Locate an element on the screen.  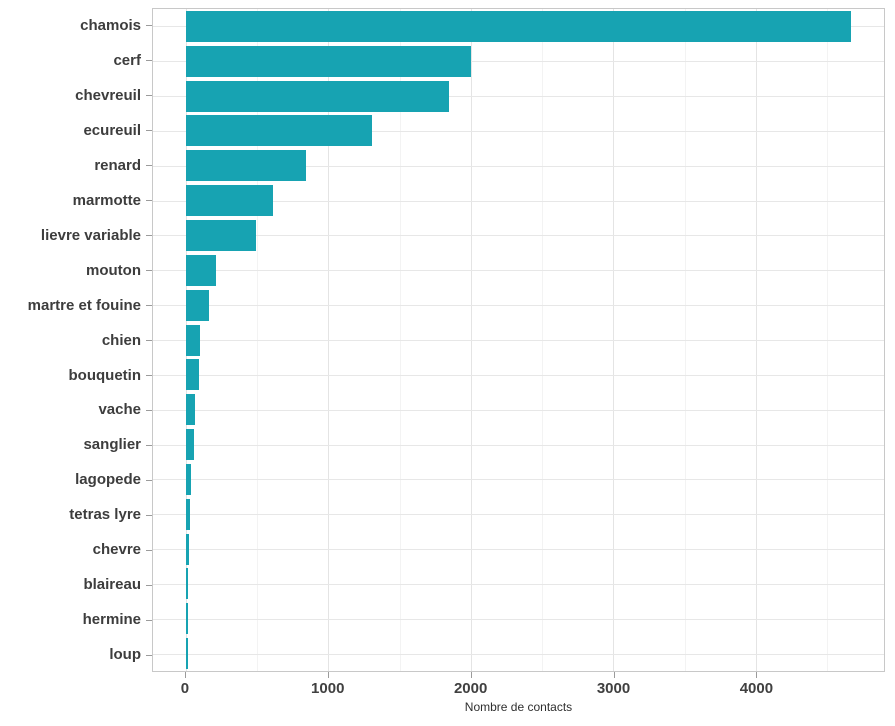
y-axis-label: vache is located at coordinates (119, 410).